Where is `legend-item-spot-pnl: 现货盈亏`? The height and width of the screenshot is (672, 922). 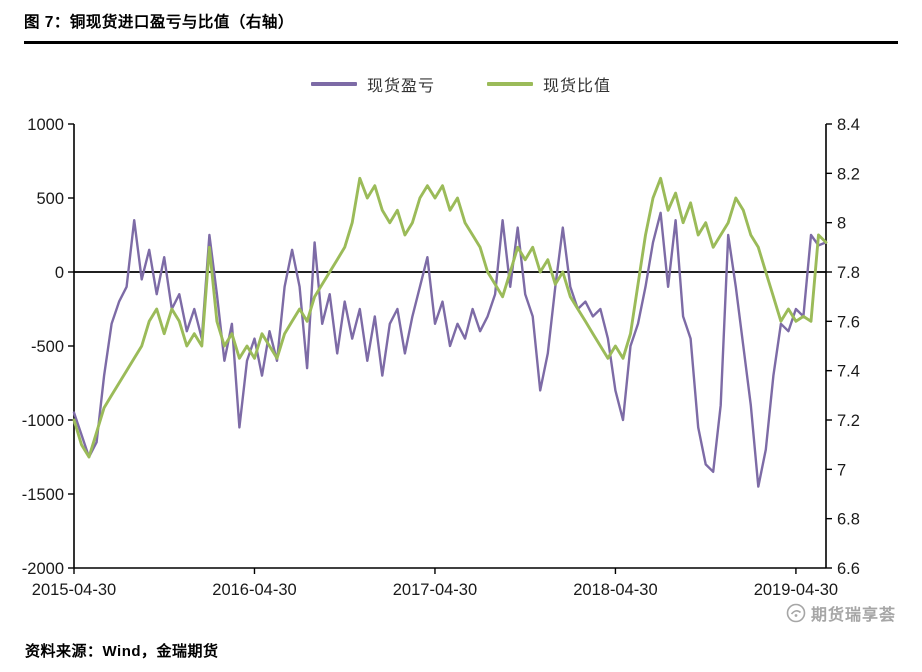 legend-item-spot-pnl: 现货盈亏 is located at coordinates (372, 84).